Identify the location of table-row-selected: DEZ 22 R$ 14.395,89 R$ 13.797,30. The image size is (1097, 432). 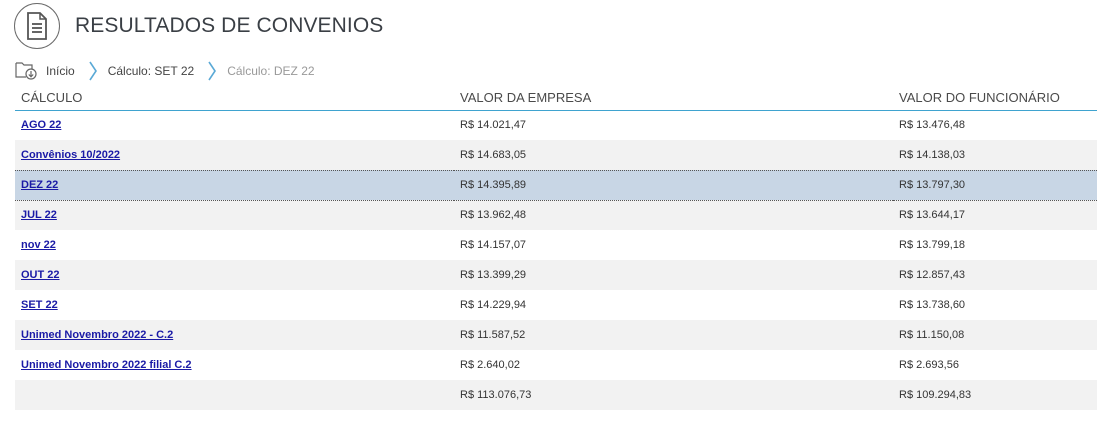
(556, 185).